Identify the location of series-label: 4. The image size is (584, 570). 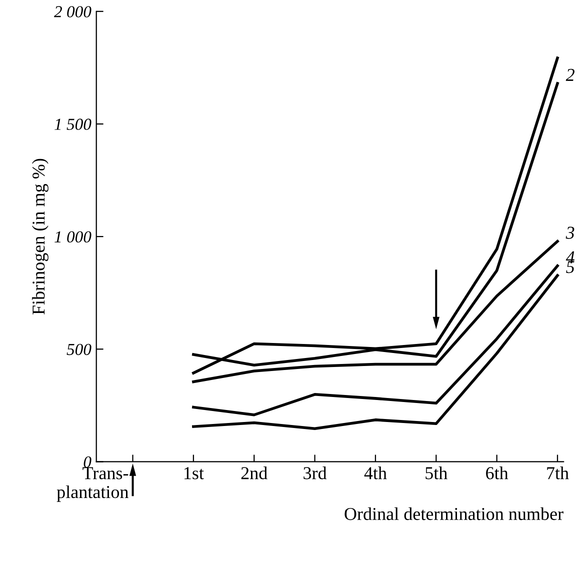
(570, 257).